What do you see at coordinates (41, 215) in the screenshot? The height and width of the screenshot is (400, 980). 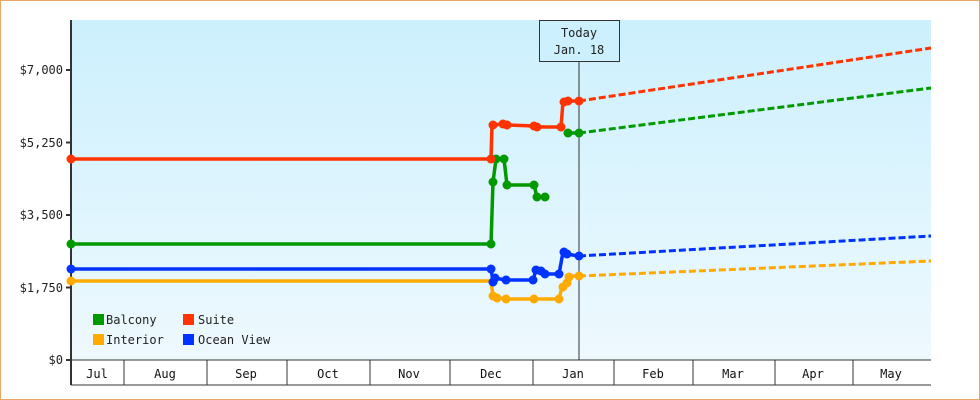 I see `y-tick-label-3500: $3,500` at bounding box center [41, 215].